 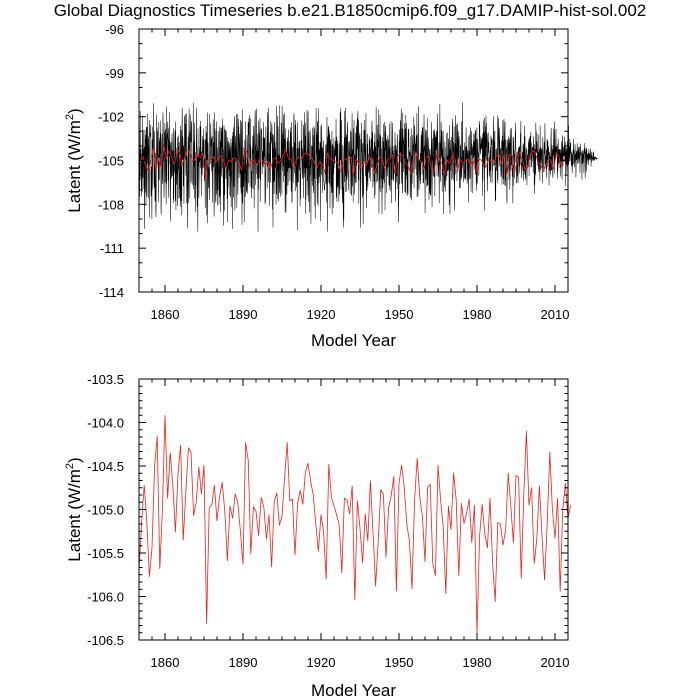 I want to click on y-tick-label: -103.5, so click(x=105, y=379).